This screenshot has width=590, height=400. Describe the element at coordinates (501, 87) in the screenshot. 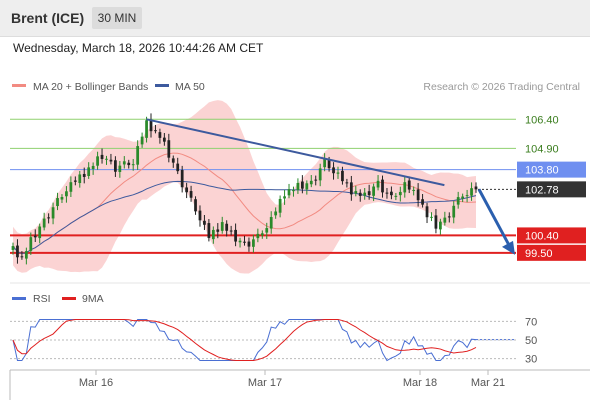

I see `source-label: Research © 2026 Trading Central` at that location.